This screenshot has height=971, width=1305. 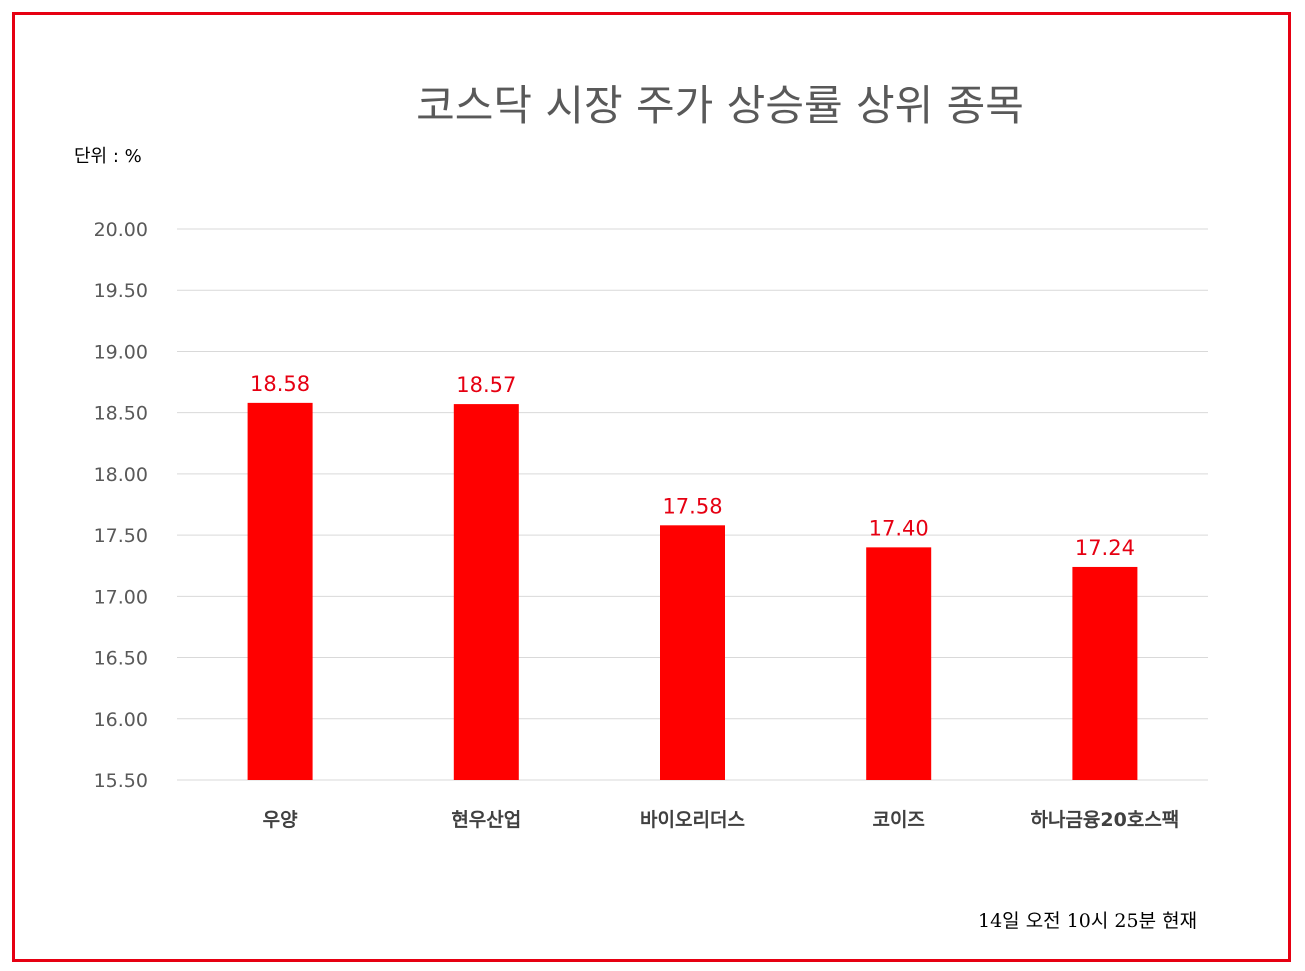 What do you see at coordinates (121, 536) in the screenshot?
I see `y-tick-label: 17.50` at bounding box center [121, 536].